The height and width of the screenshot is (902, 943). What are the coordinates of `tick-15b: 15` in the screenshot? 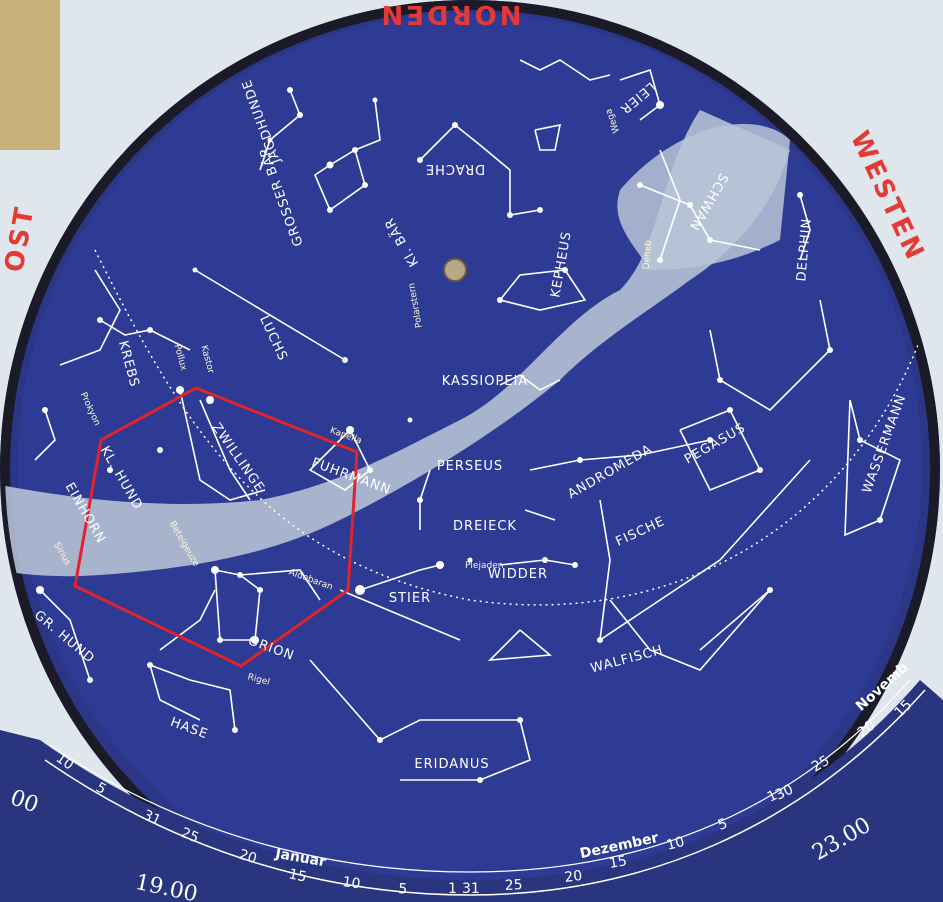 It's located at (618, 862).